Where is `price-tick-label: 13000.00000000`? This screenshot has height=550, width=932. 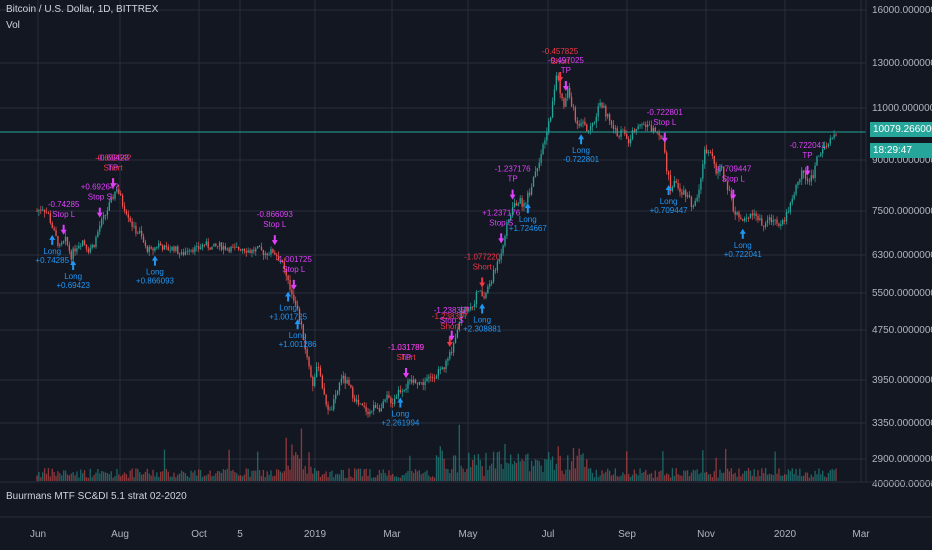
price-tick-label: 13000.00000000 is located at coordinates (902, 63).